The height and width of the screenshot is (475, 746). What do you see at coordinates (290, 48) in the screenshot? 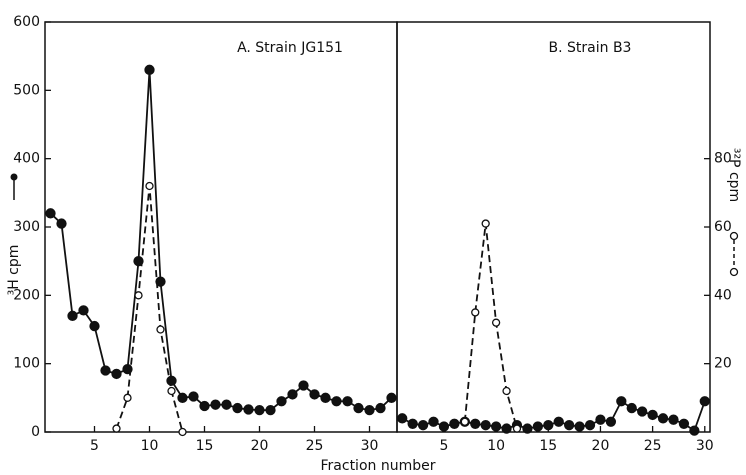
I see `panel-a-title: A. Strain JG151` at bounding box center [290, 48].